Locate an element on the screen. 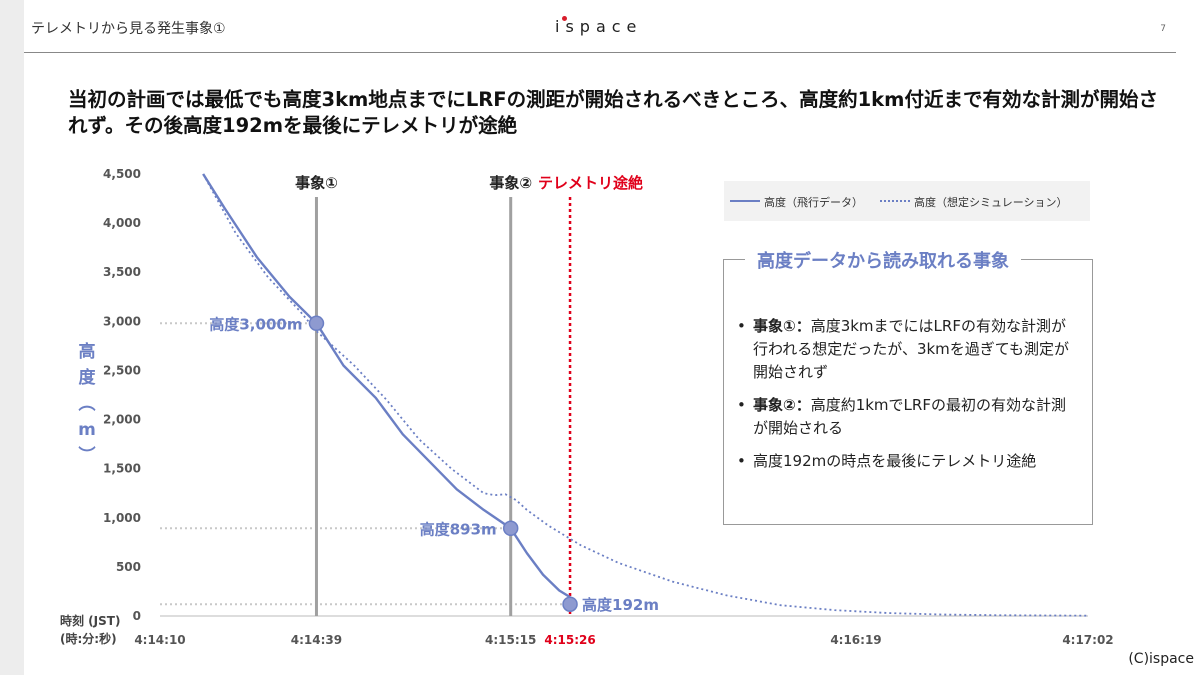 The width and height of the screenshot is (1200, 675). legend-label-simulation: 高度（想定シミュレーション） is located at coordinates (991, 202).